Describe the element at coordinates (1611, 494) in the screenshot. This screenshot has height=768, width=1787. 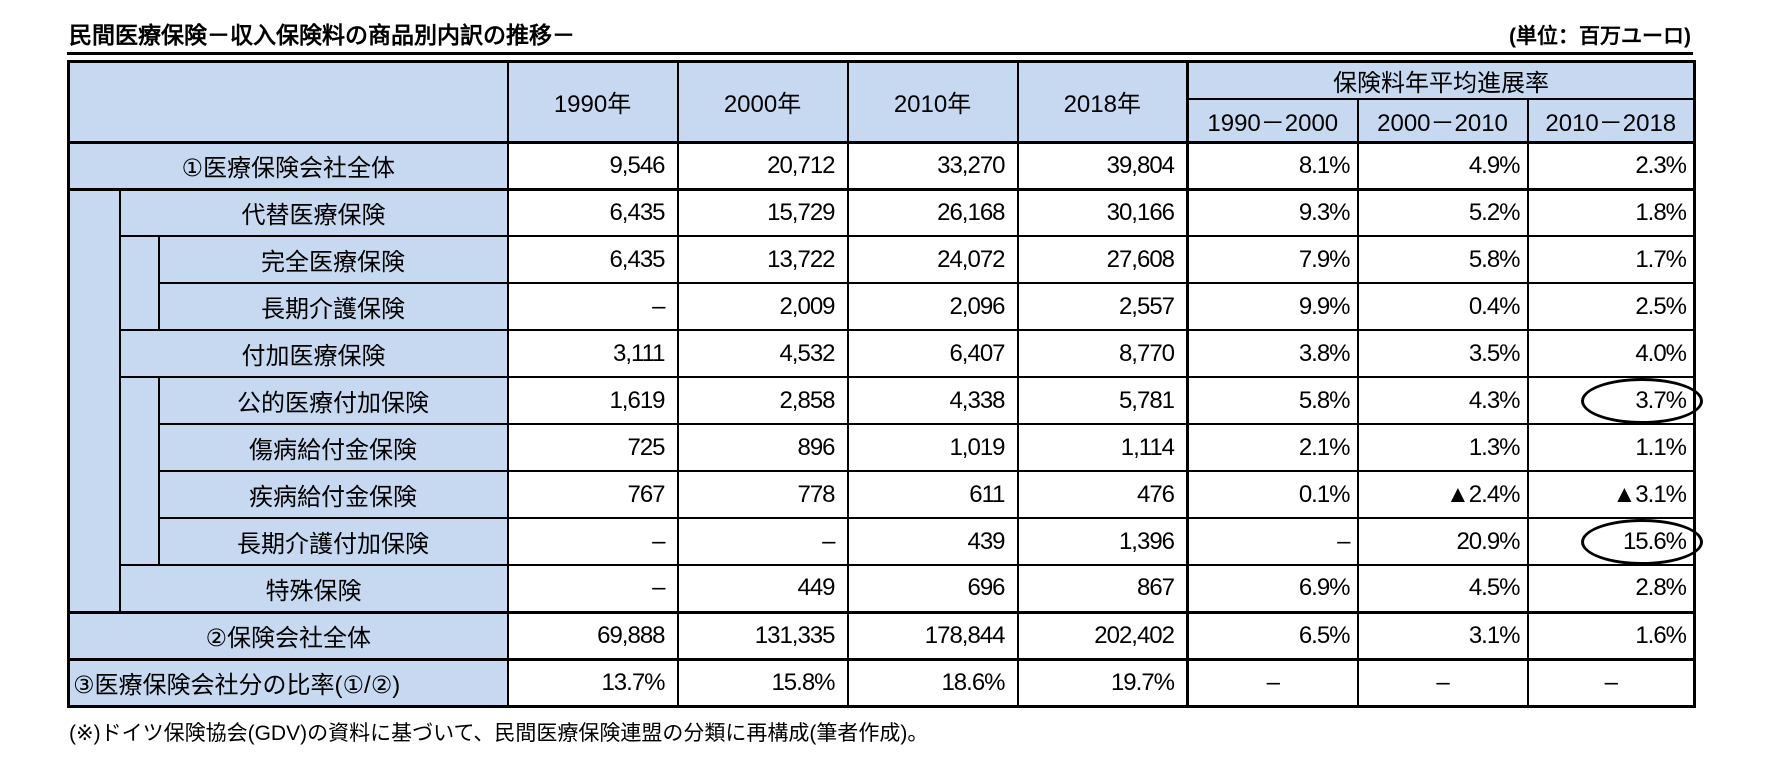
I see `value-cell: ▲3.1%` at that location.